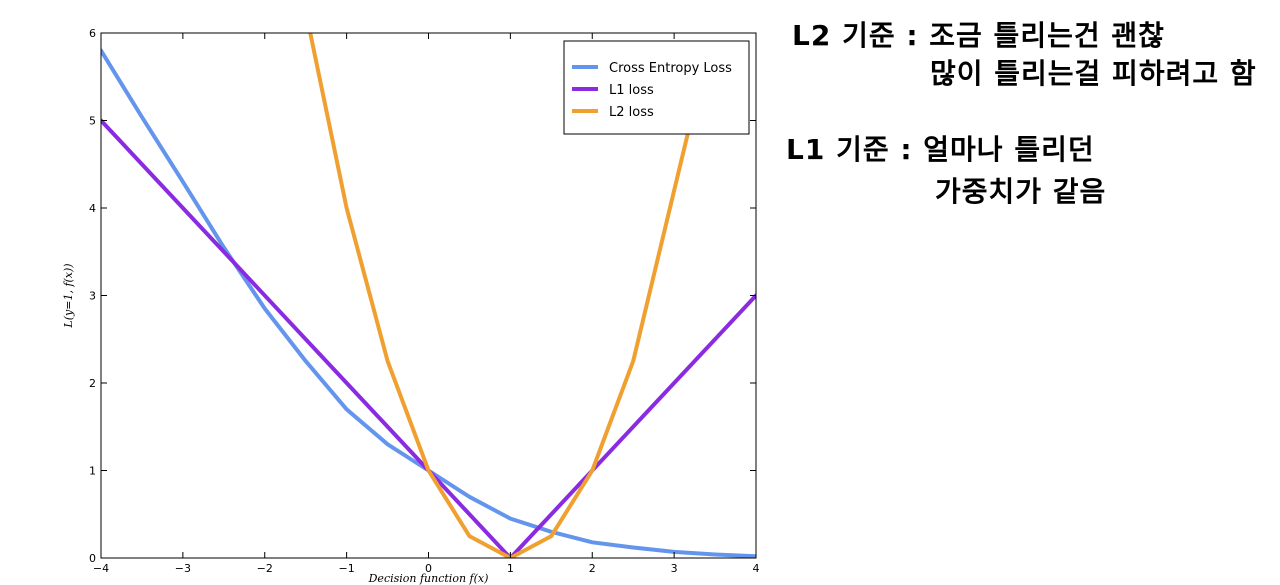 The image size is (1280, 585). Describe the element at coordinates (674, 568) in the screenshot. I see `x-tick-label: 3` at that location.